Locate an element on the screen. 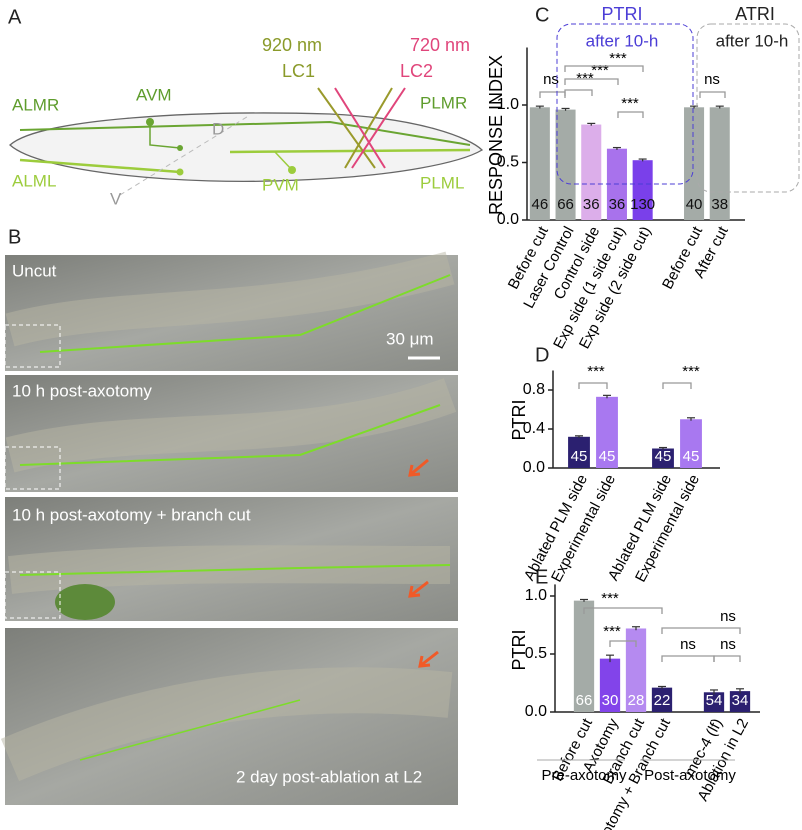 This screenshot has width=802, height=830. panel-label: A is located at coordinates (15, 17).